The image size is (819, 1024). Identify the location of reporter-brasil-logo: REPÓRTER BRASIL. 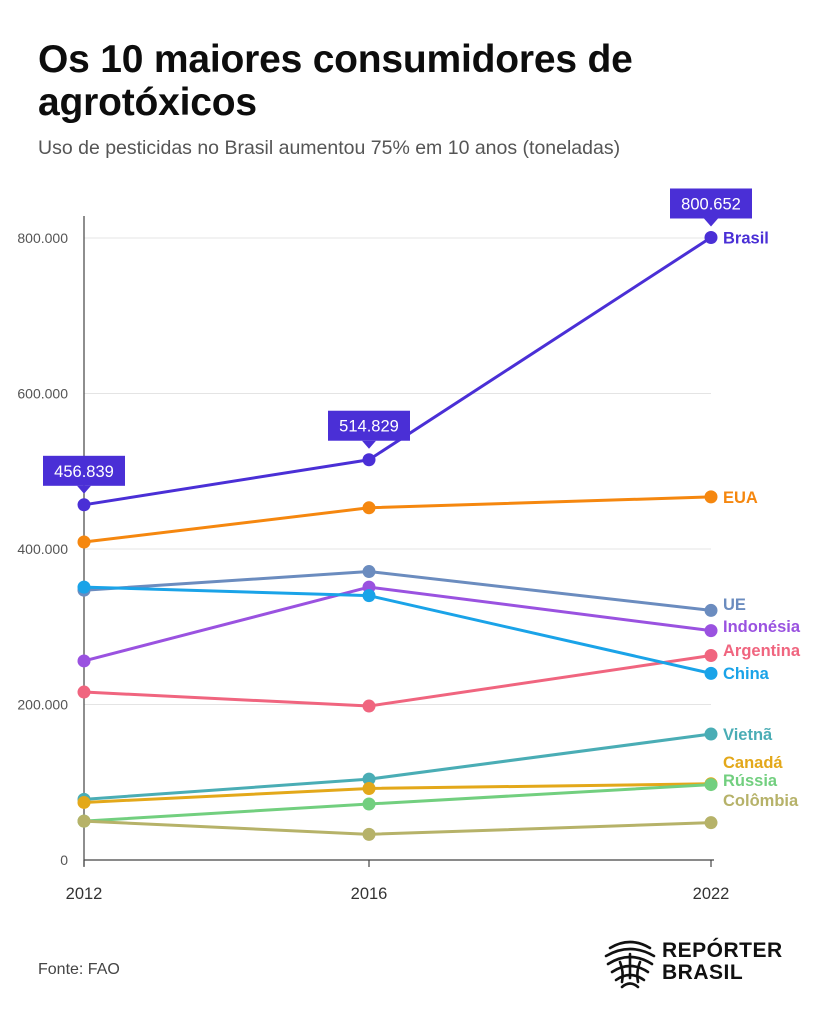
(697, 964).